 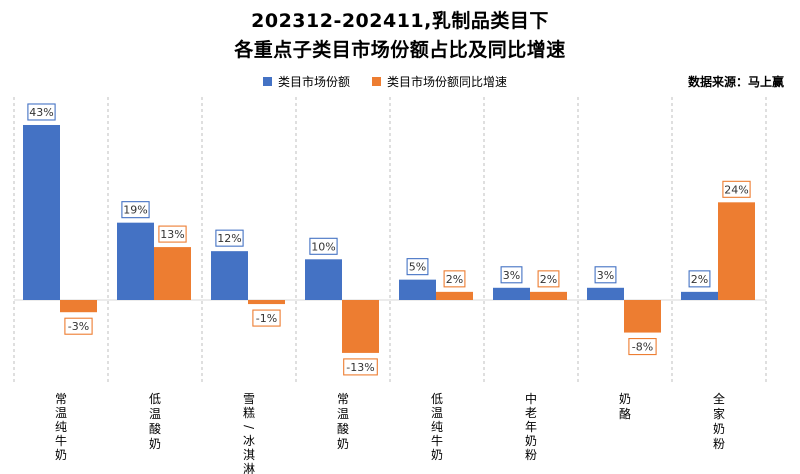 What do you see at coordinates (400, 21) in the screenshot?
I see `chart-title-line1: 202312-202411,乳制品类目下` at bounding box center [400, 21].